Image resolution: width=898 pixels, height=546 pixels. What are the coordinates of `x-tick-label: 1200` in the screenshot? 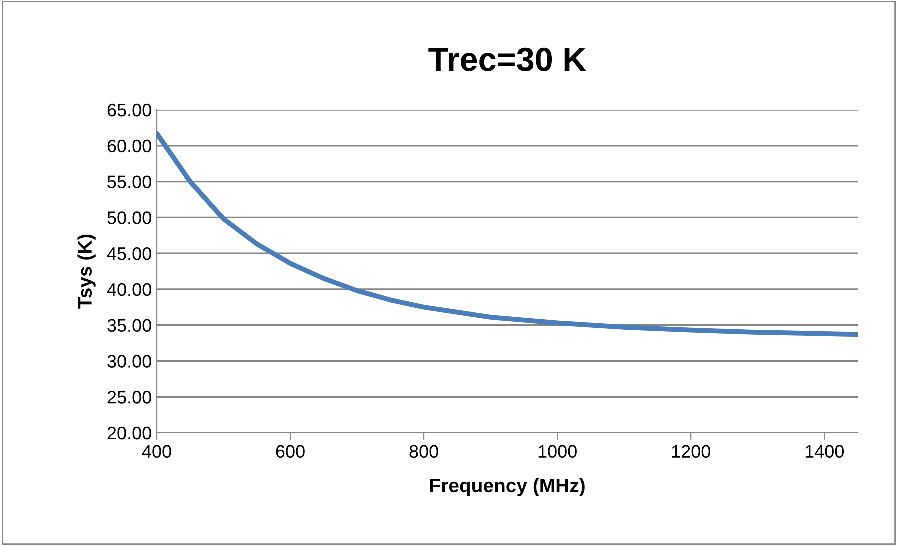 It's located at (691, 451).